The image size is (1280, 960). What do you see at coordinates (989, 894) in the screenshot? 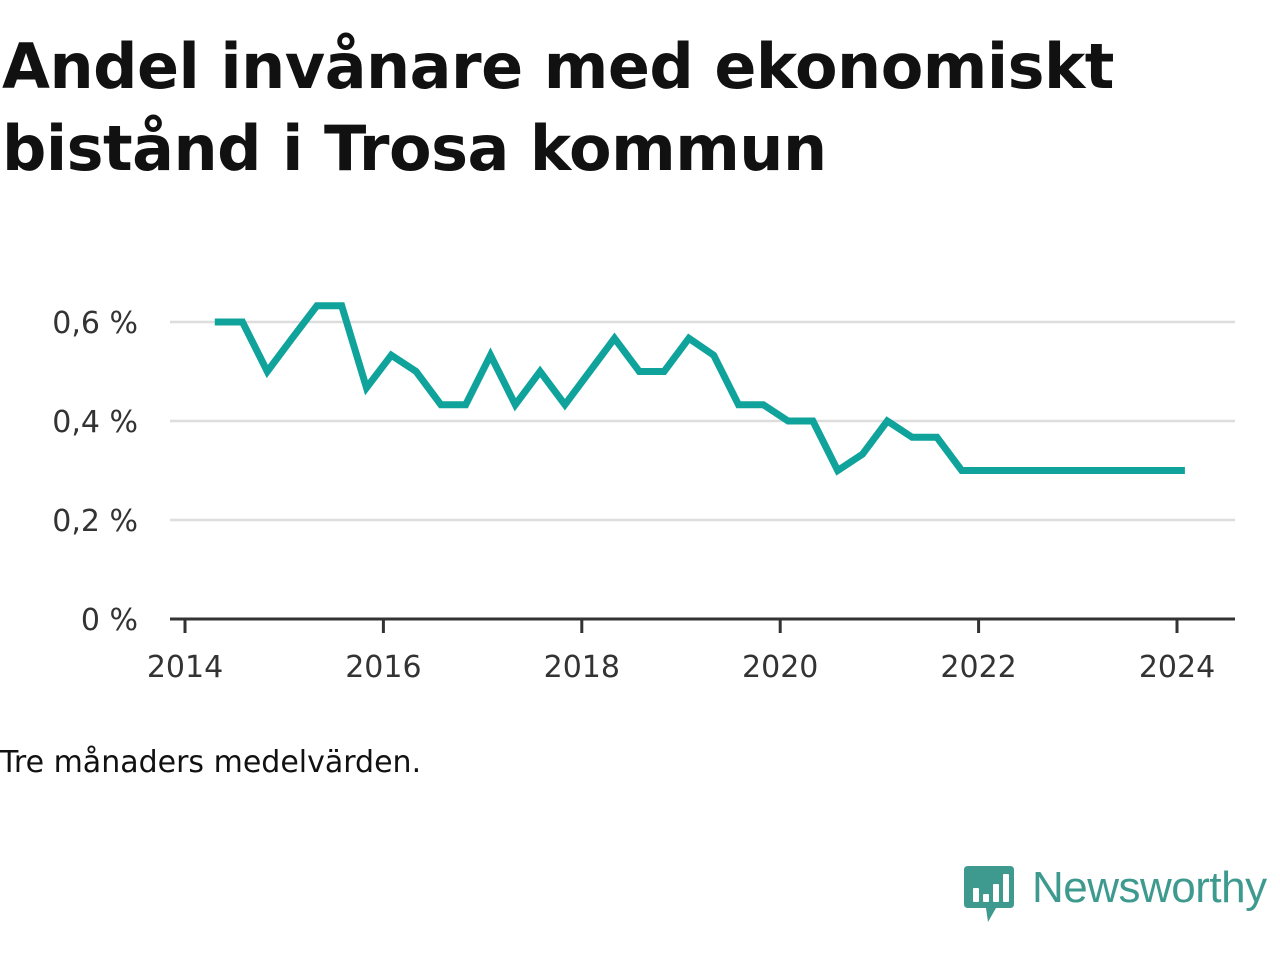
I see `newsworthy-logo-icon` at bounding box center [989, 894].